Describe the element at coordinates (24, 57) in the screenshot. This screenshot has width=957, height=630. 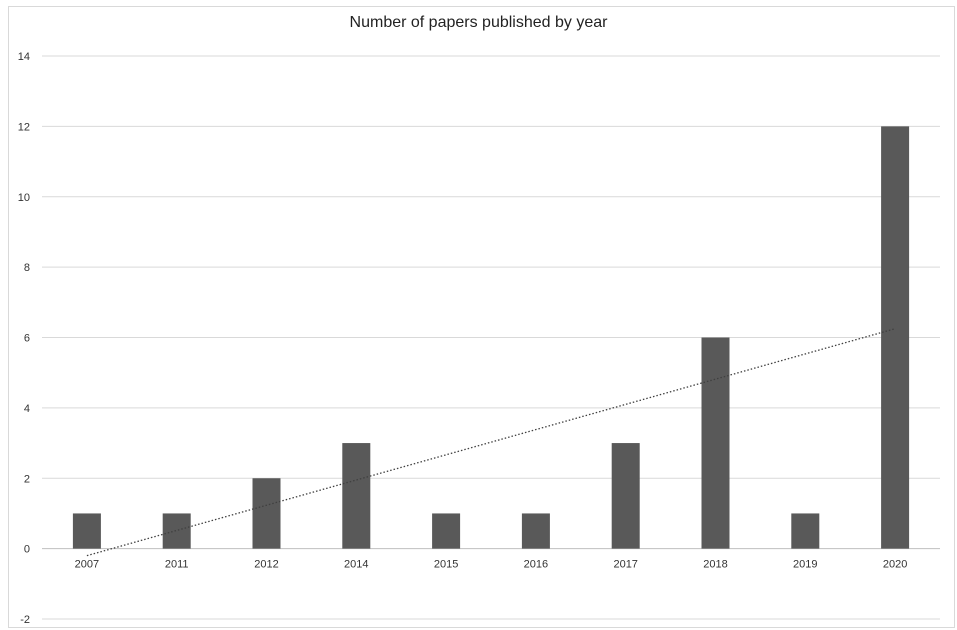
I see `y-tick-label: 14` at that location.